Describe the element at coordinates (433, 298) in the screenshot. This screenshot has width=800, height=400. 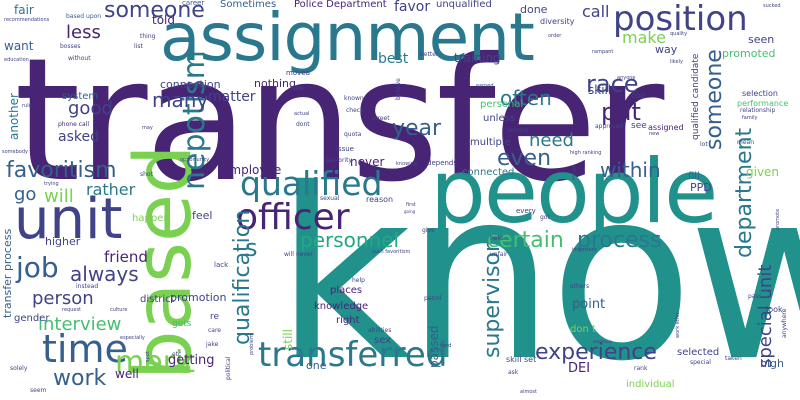
I see `word-patrol: patrol` at that location.